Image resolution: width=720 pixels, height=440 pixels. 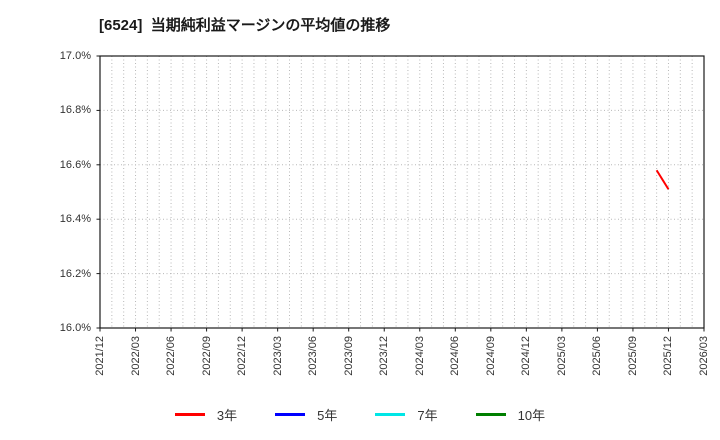 What do you see at coordinates (348, 356) in the screenshot?
I see `x-tick-label: 2023/09` at bounding box center [348, 356].